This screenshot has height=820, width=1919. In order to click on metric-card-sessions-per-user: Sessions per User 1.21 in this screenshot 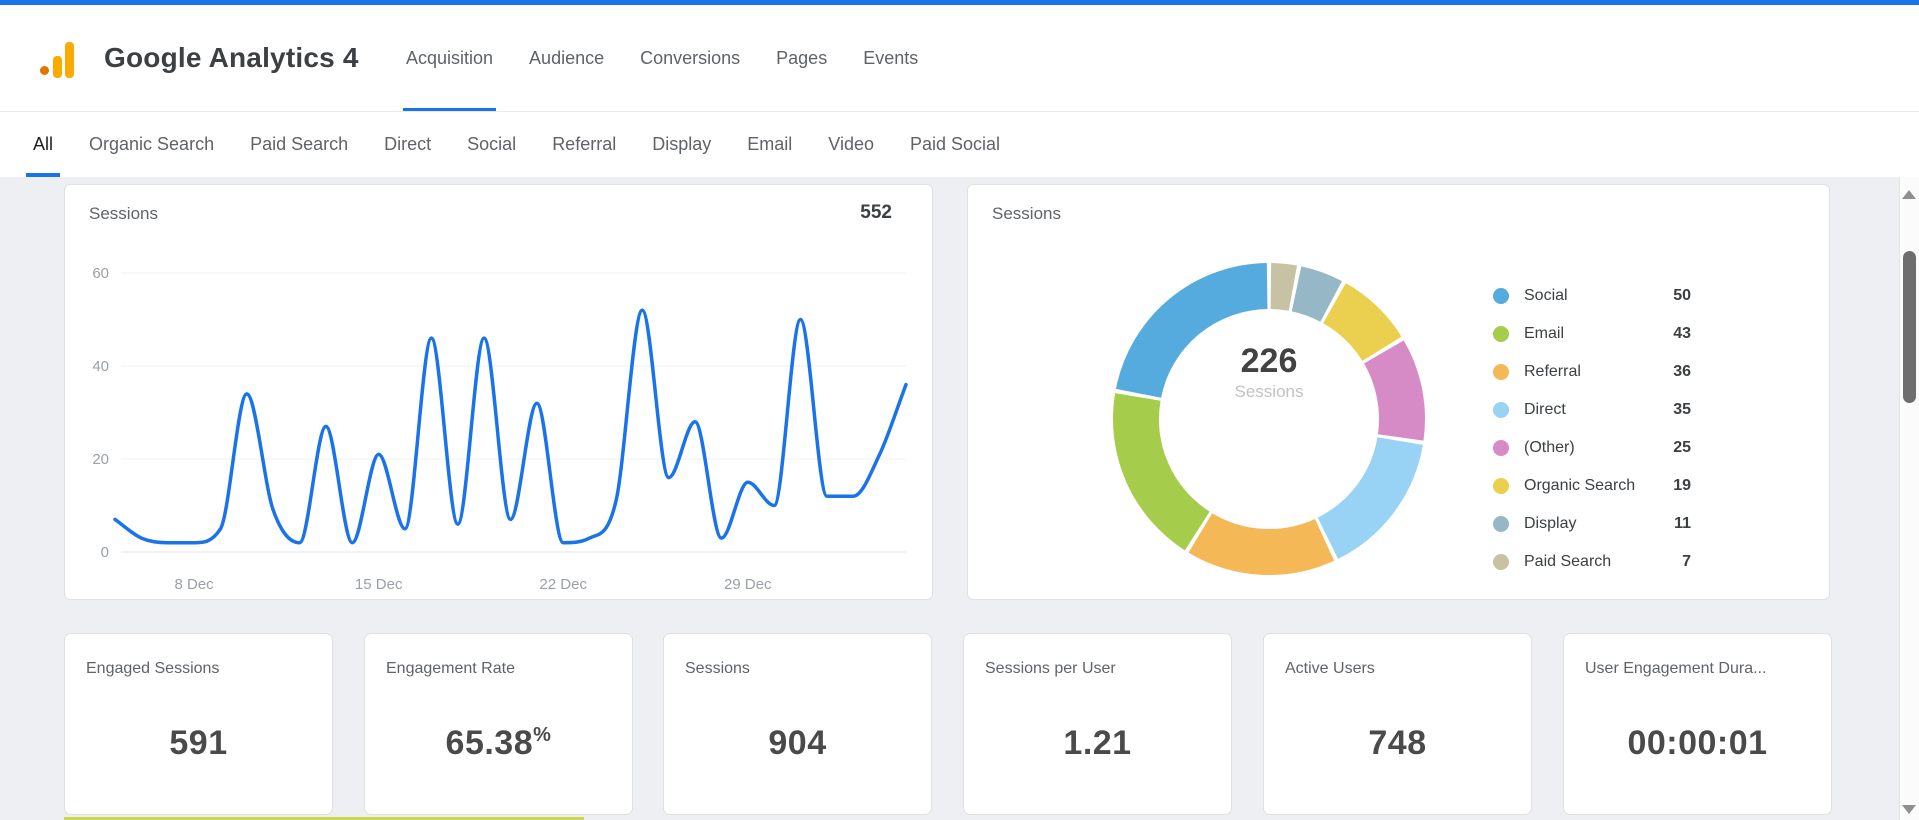, I will do `click(1097, 724)`.